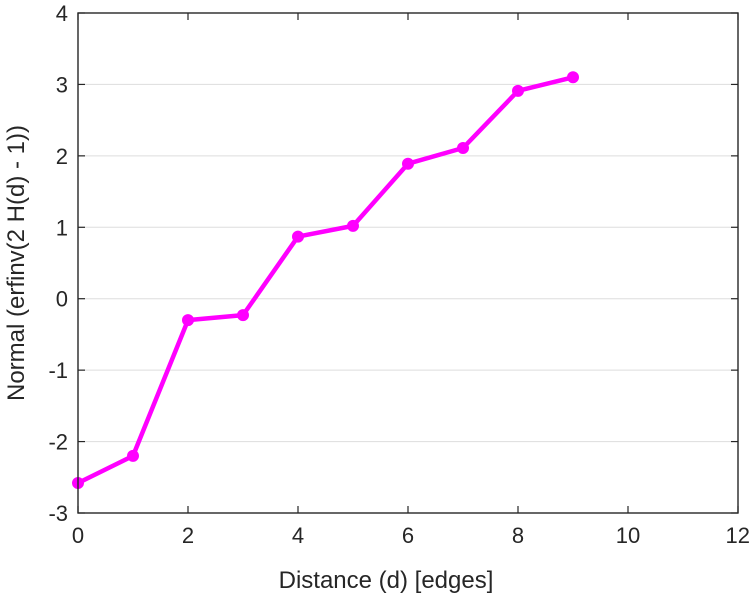 The height and width of the screenshot is (600, 753). I want to click on y-tick-label: -3, so click(58, 513).